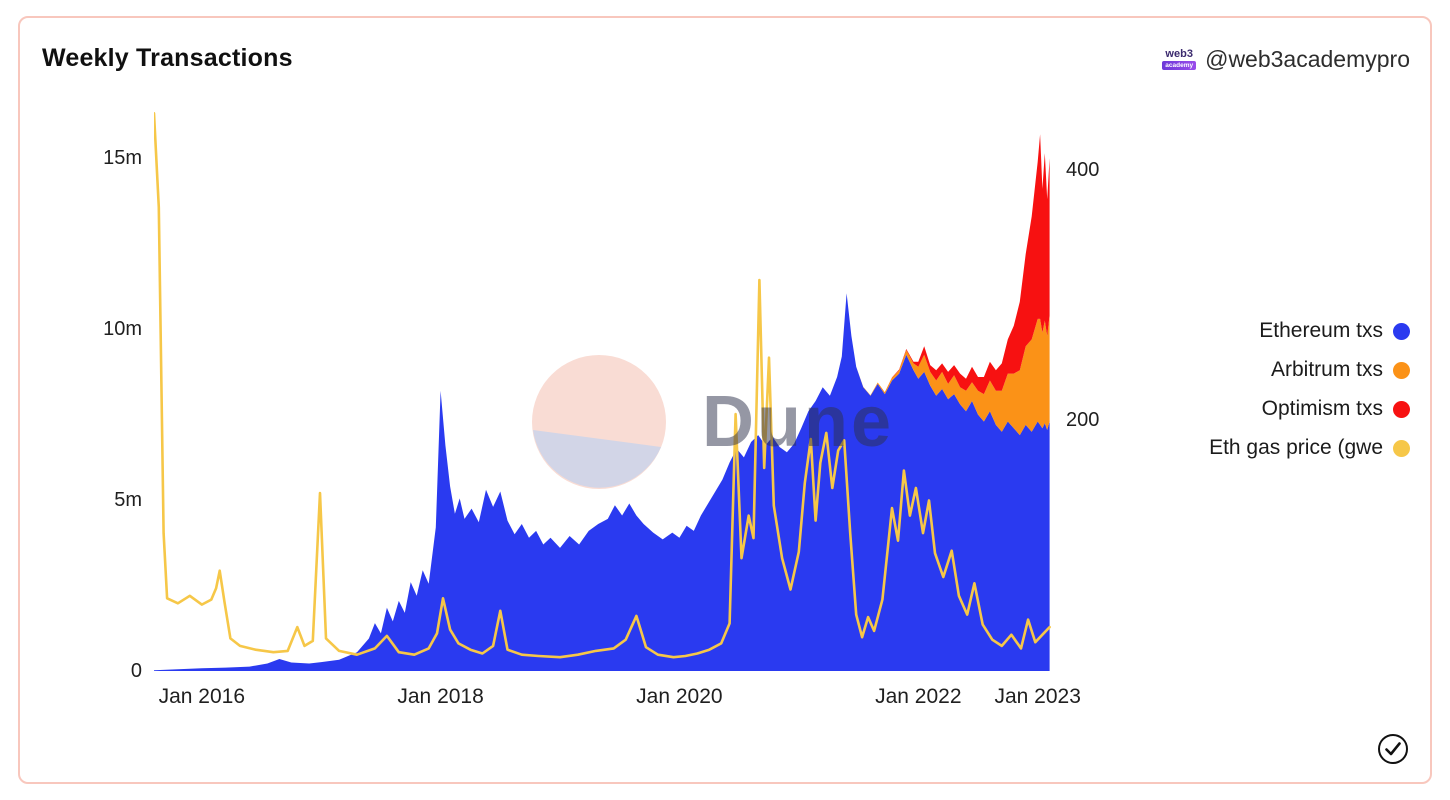 The width and height of the screenshot is (1450, 800). Describe the element at coordinates (202, 696) in the screenshot. I see `x-axis-tick: Jan 2016` at that location.